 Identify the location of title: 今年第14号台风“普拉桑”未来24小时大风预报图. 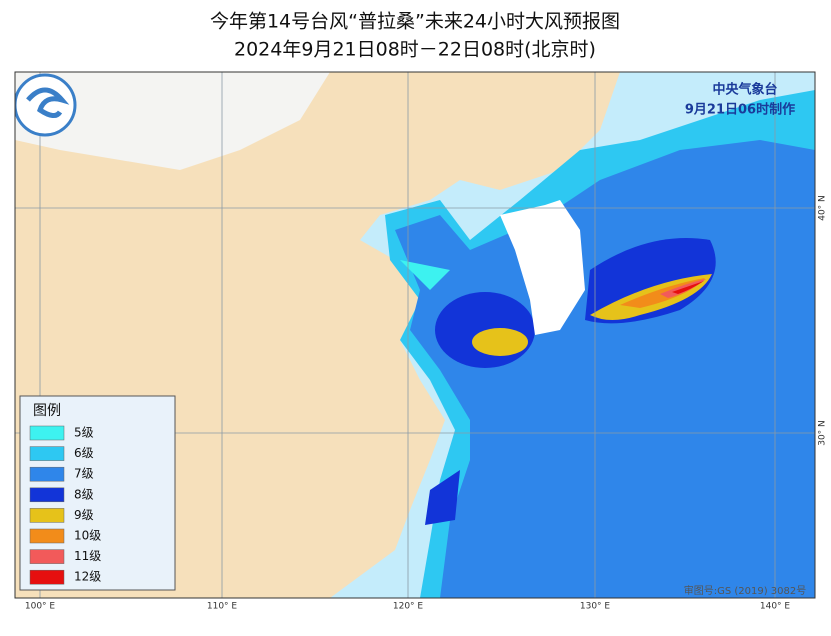
(415, 22).